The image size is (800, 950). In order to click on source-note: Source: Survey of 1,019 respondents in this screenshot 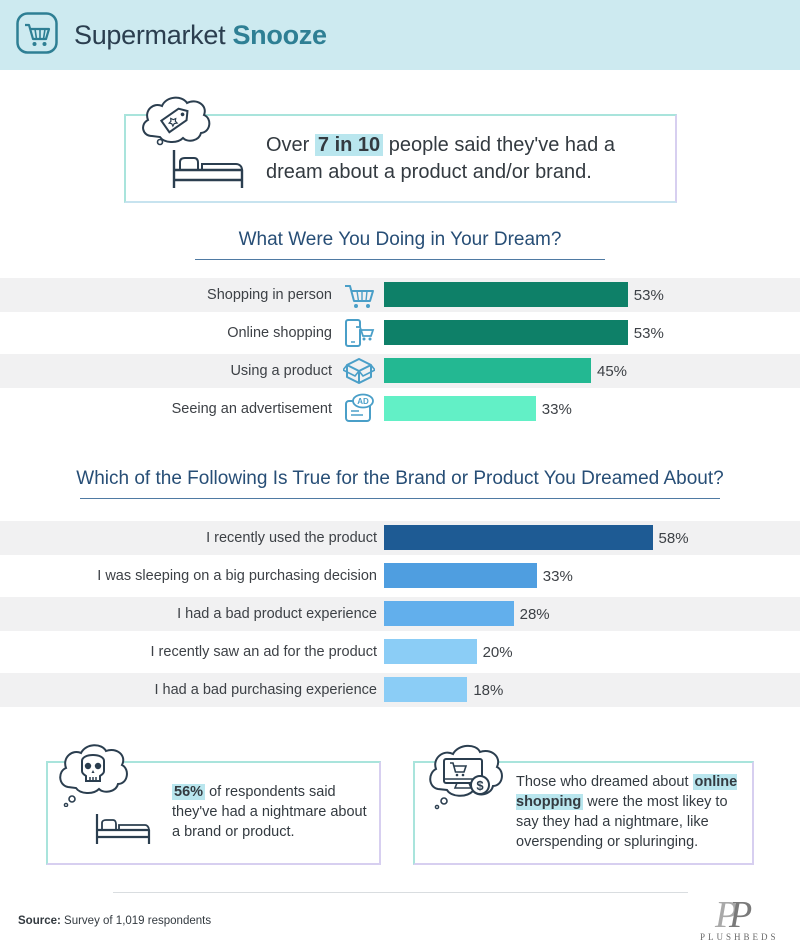, I will do `click(114, 921)`.